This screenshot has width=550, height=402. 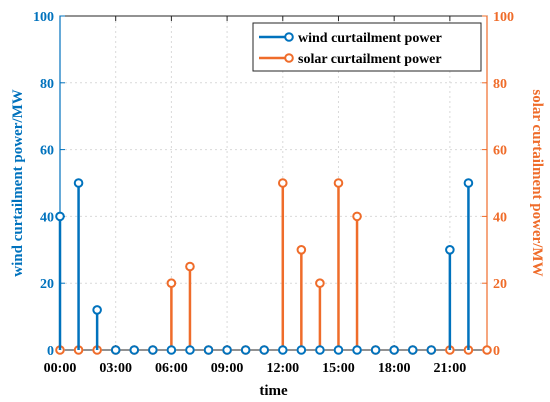 What do you see at coordinates (370, 59) in the screenshot?
I see `legend-solar-label: solar curtailment power` at bounding box center [370, 59].